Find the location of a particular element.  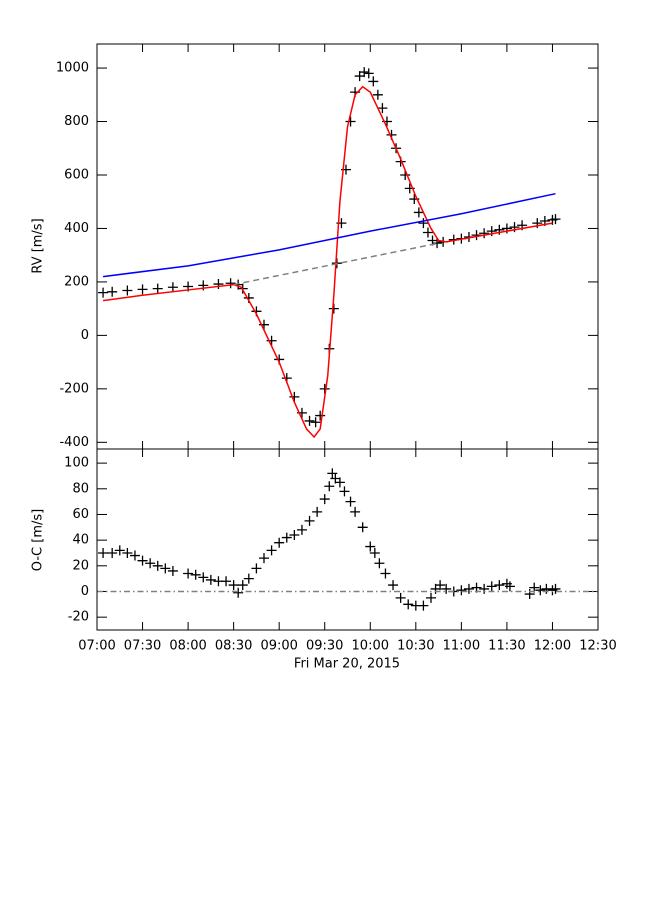

y-tick-label: 800 is located at coordinates (76, 121).